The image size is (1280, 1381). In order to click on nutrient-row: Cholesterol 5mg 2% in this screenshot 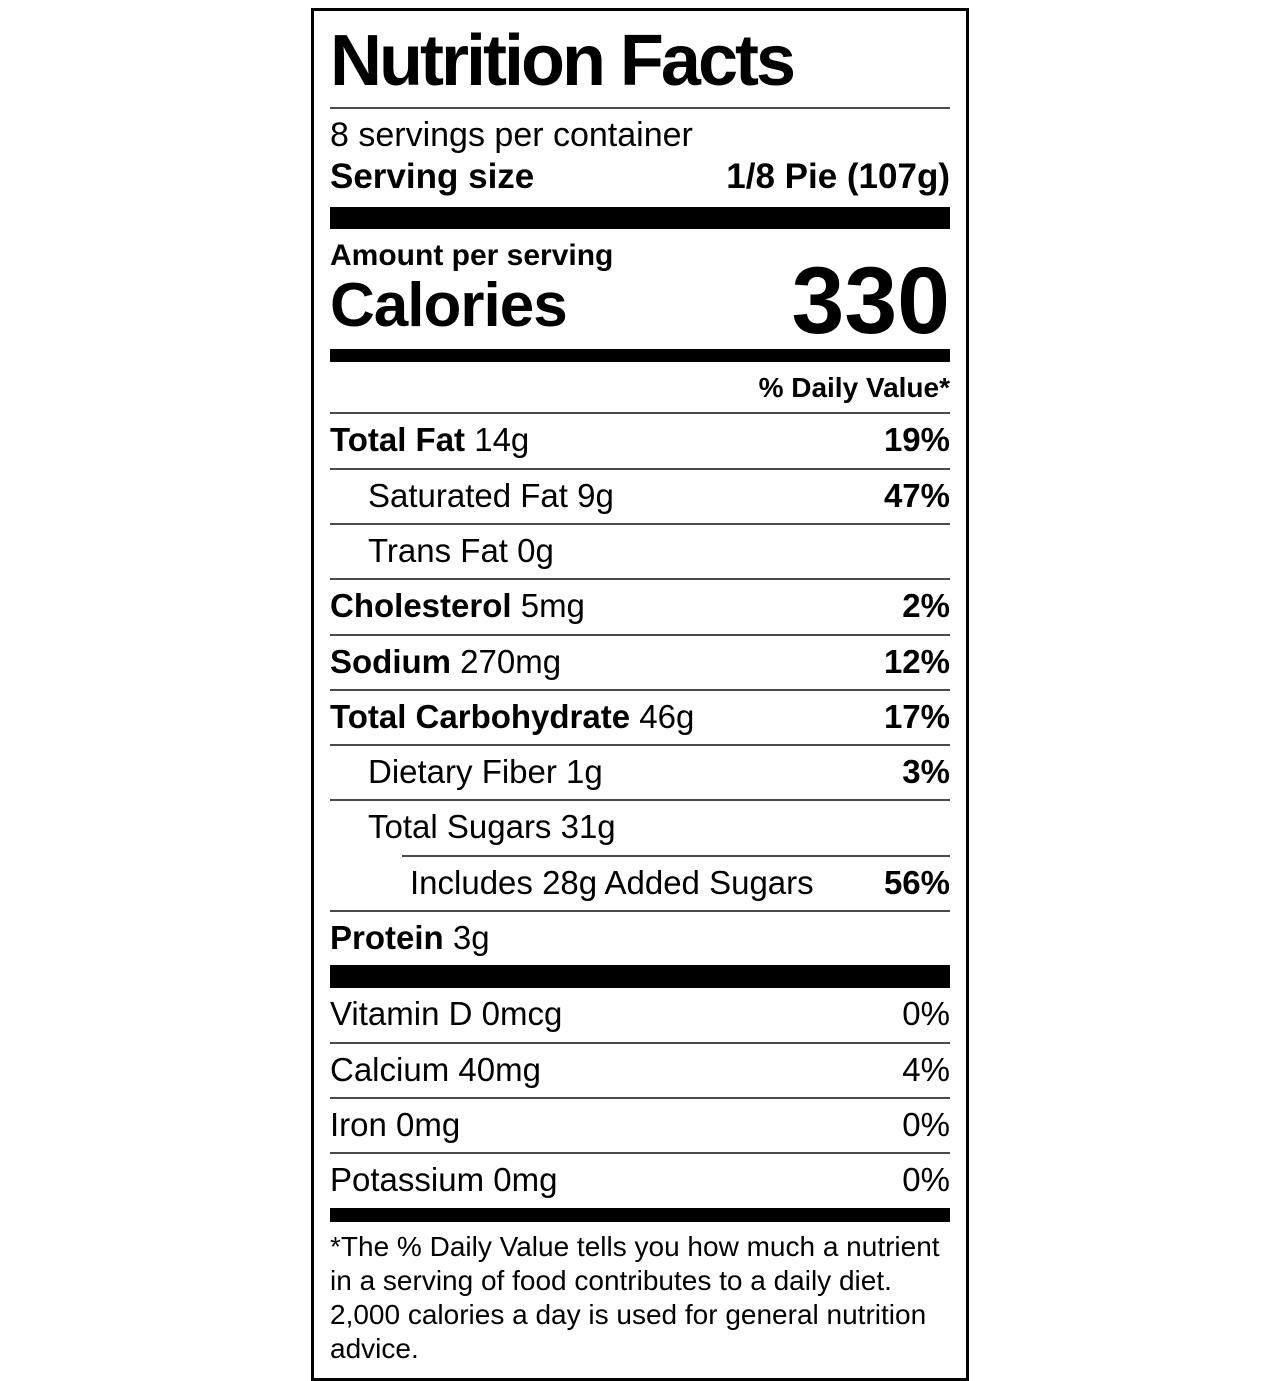, I will do `click(640, 605)`.